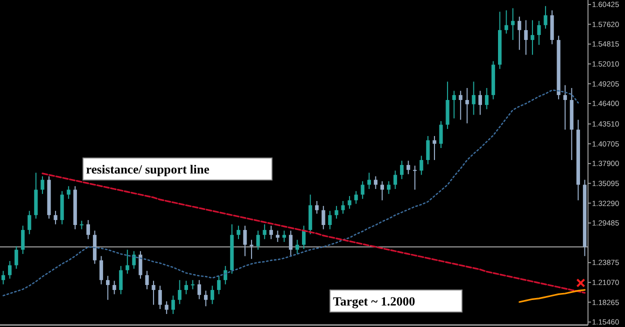 This screenshot has width=625, height=327. I want to click on annotation: Target ~ 1.2000, so click(374, 301).